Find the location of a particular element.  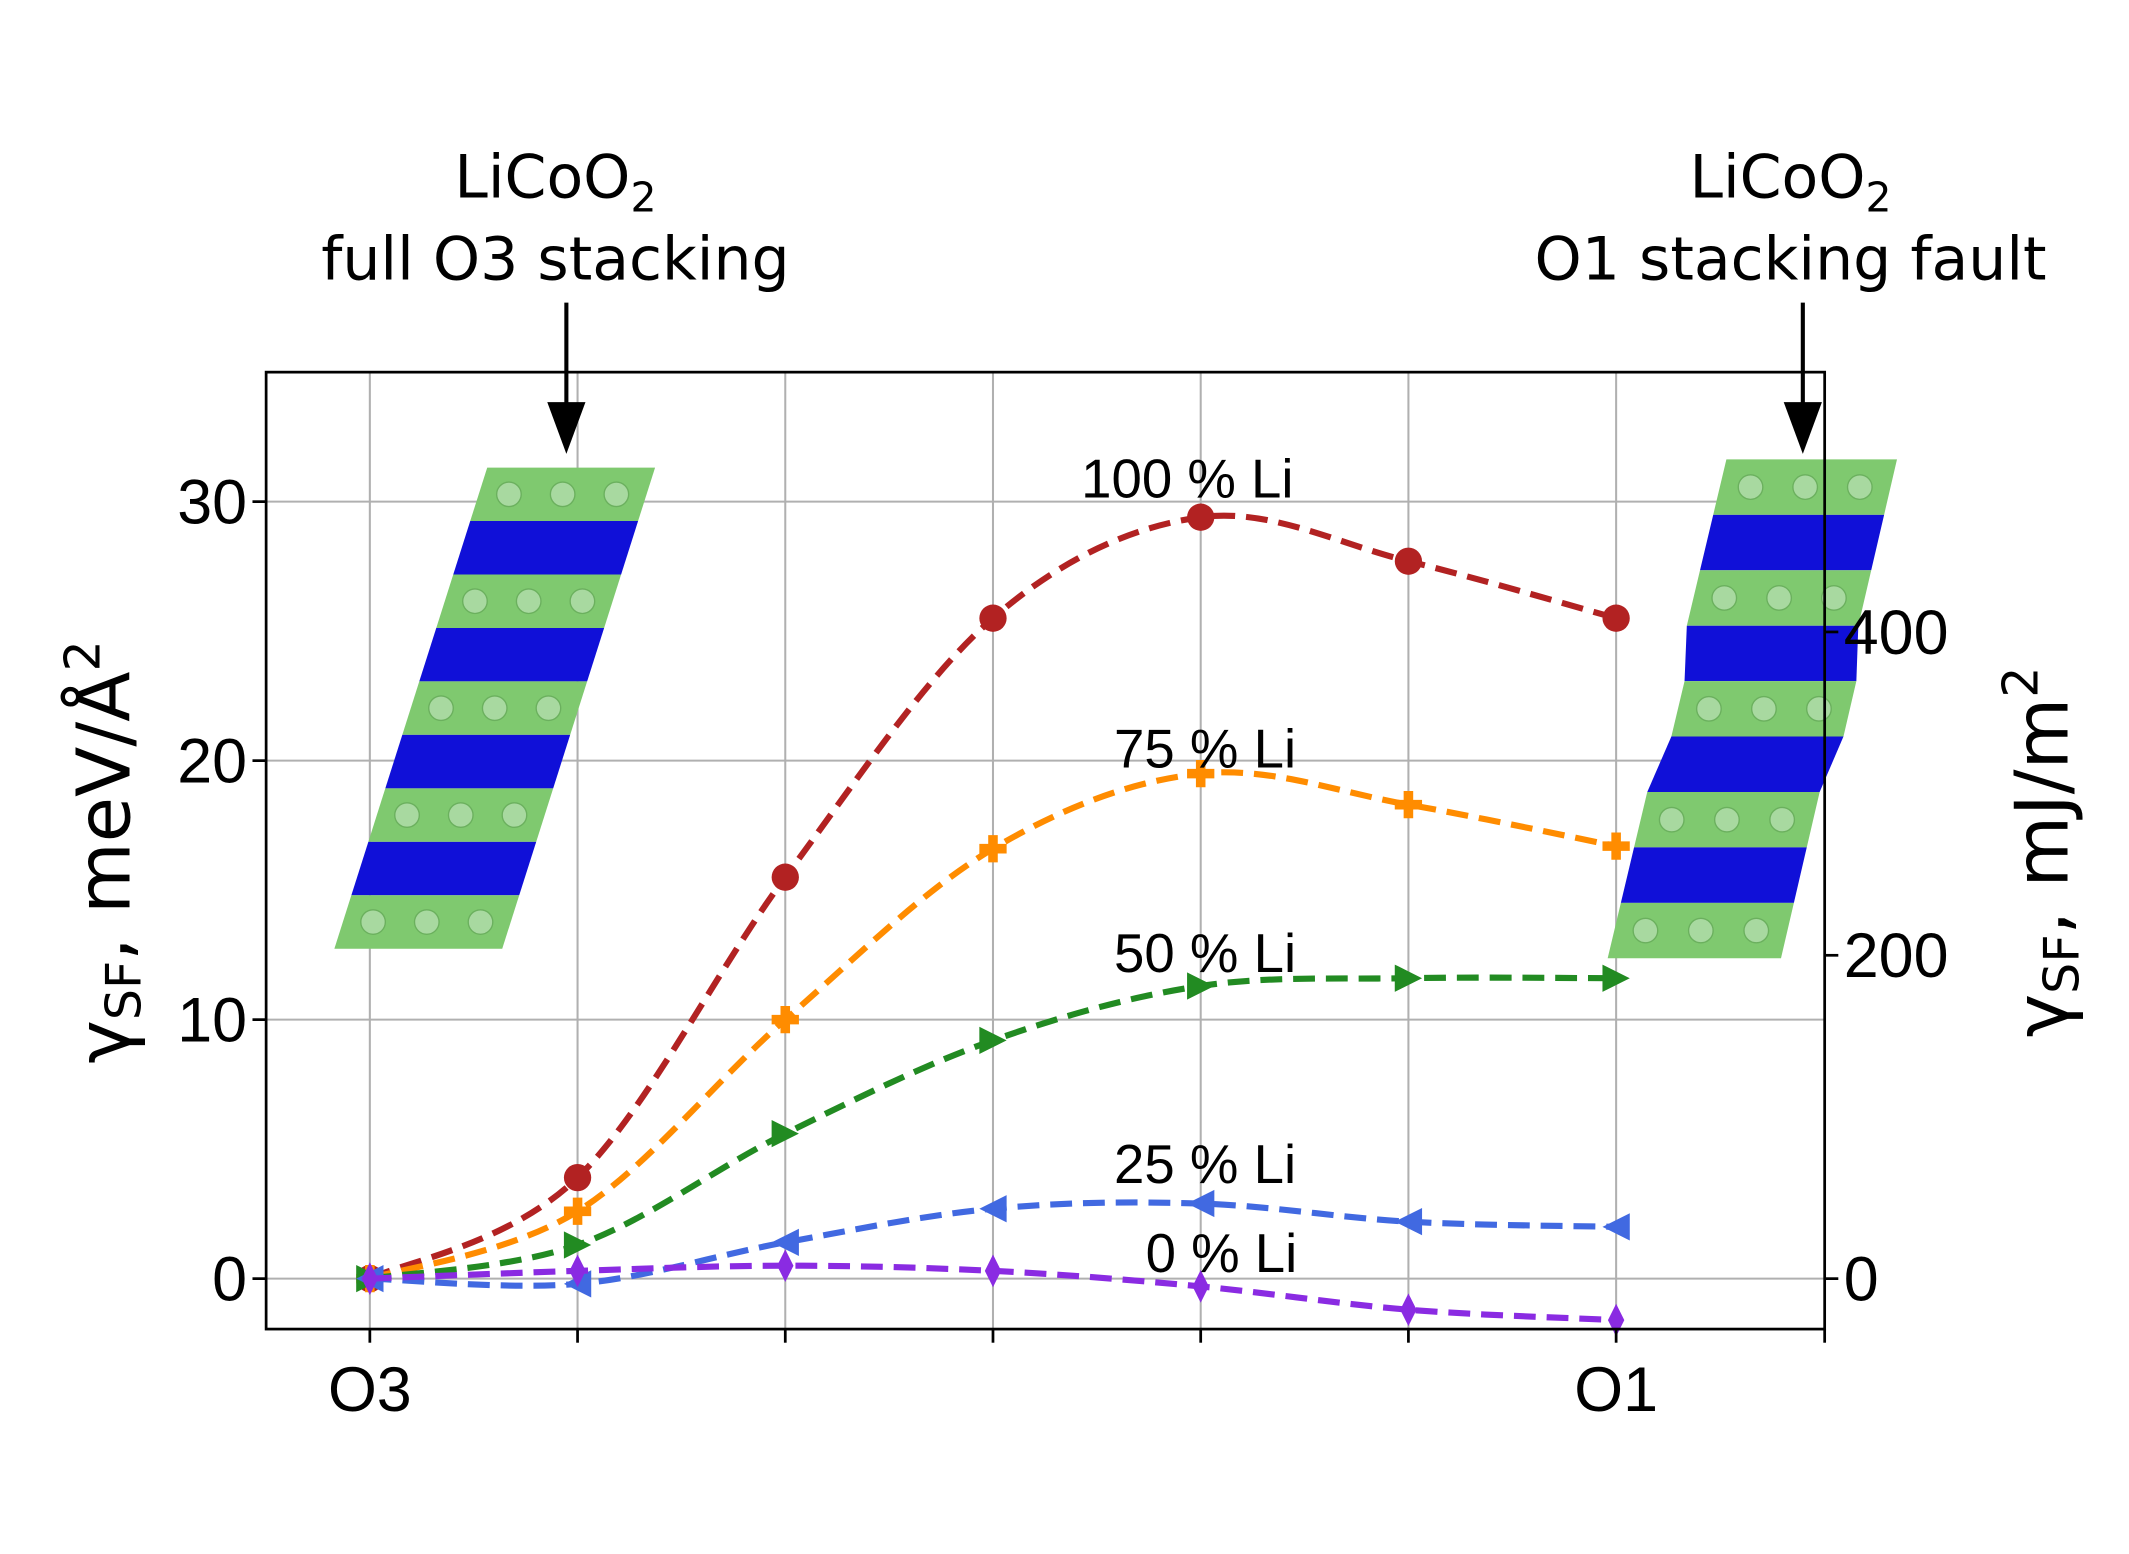

y-axis-label-left: γSF, meV/Å2 is located at coordinates (103, 851).